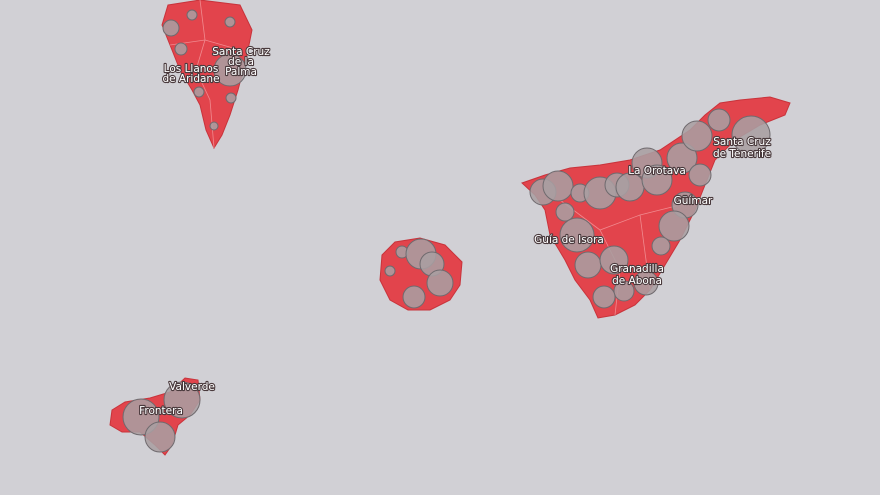 The image size is (880, 495). I want to click on island-la-gomera, so click(421, 274).